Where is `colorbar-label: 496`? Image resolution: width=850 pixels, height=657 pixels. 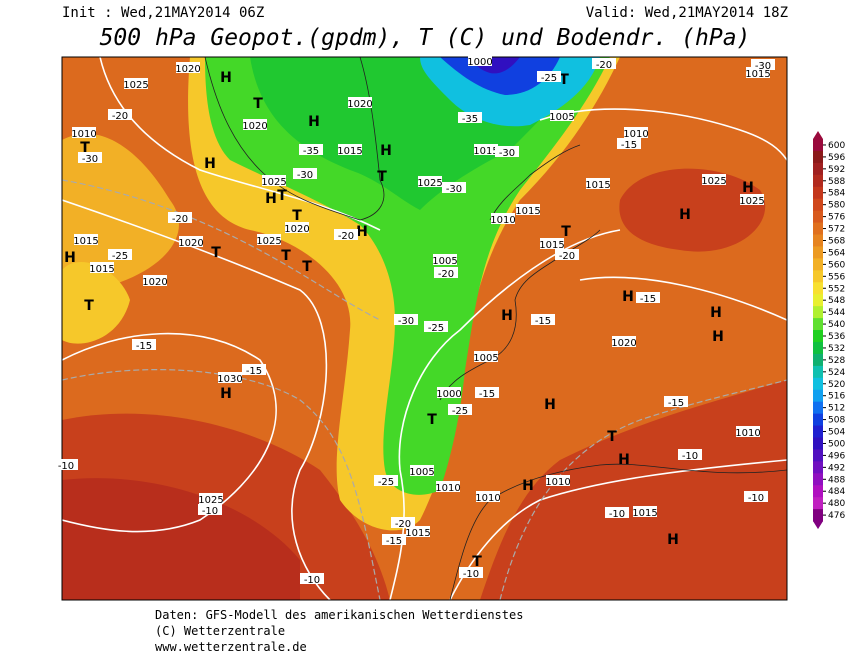
colorbar-label: 496 is located at coordinates (836, 456).